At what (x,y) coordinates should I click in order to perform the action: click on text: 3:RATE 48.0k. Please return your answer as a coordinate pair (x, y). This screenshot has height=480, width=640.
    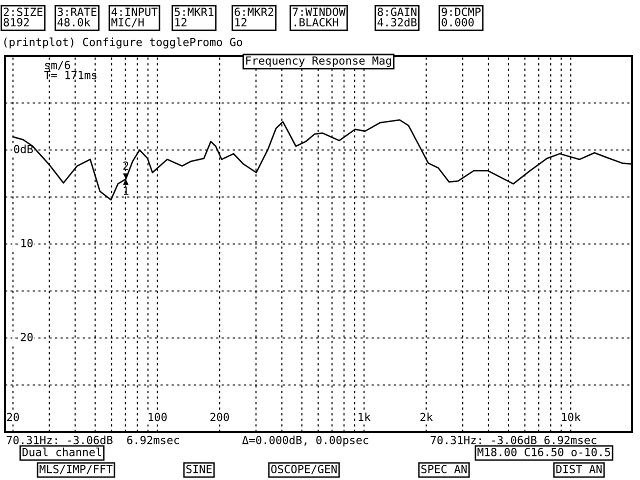
    Looking at the image, I should click on (77, 17).